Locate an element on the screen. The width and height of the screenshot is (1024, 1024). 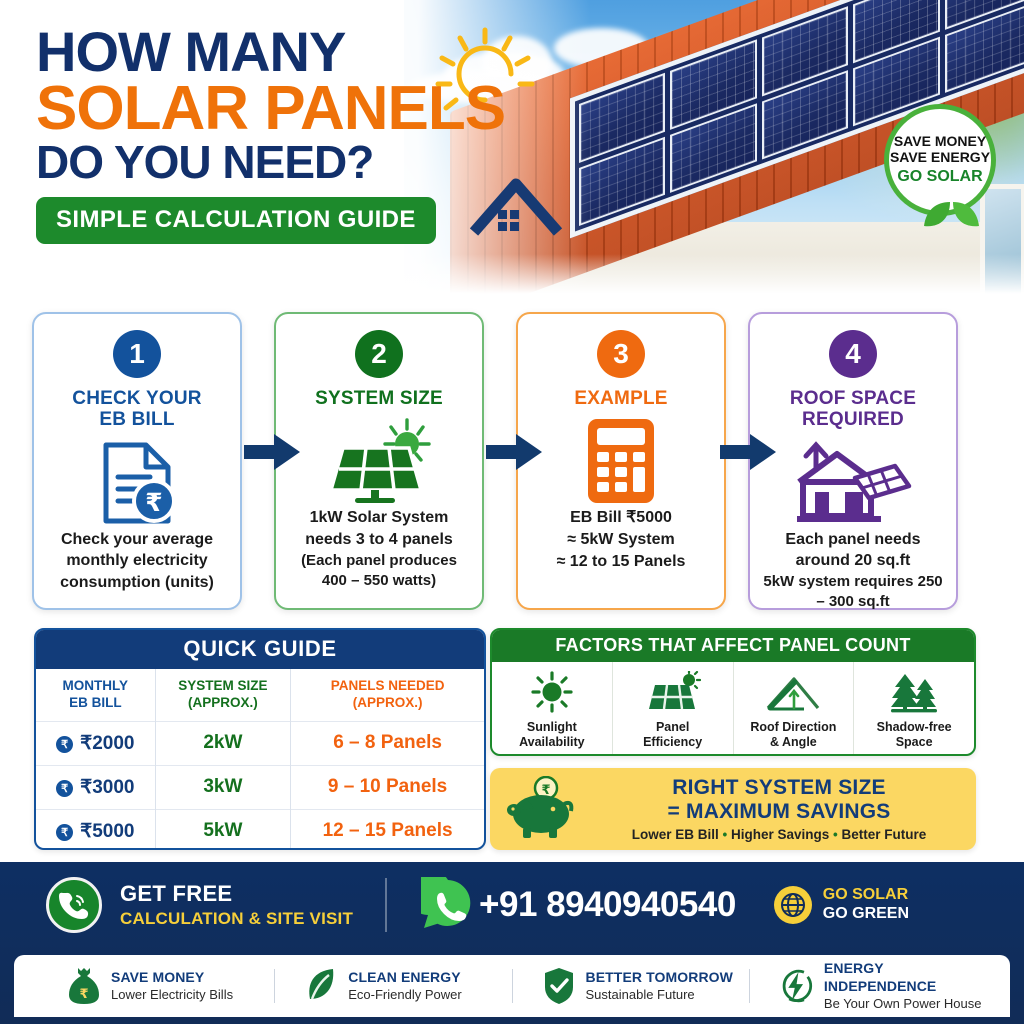
badge-line-1: SAVE MONEY is located at coordinates (940, 141).